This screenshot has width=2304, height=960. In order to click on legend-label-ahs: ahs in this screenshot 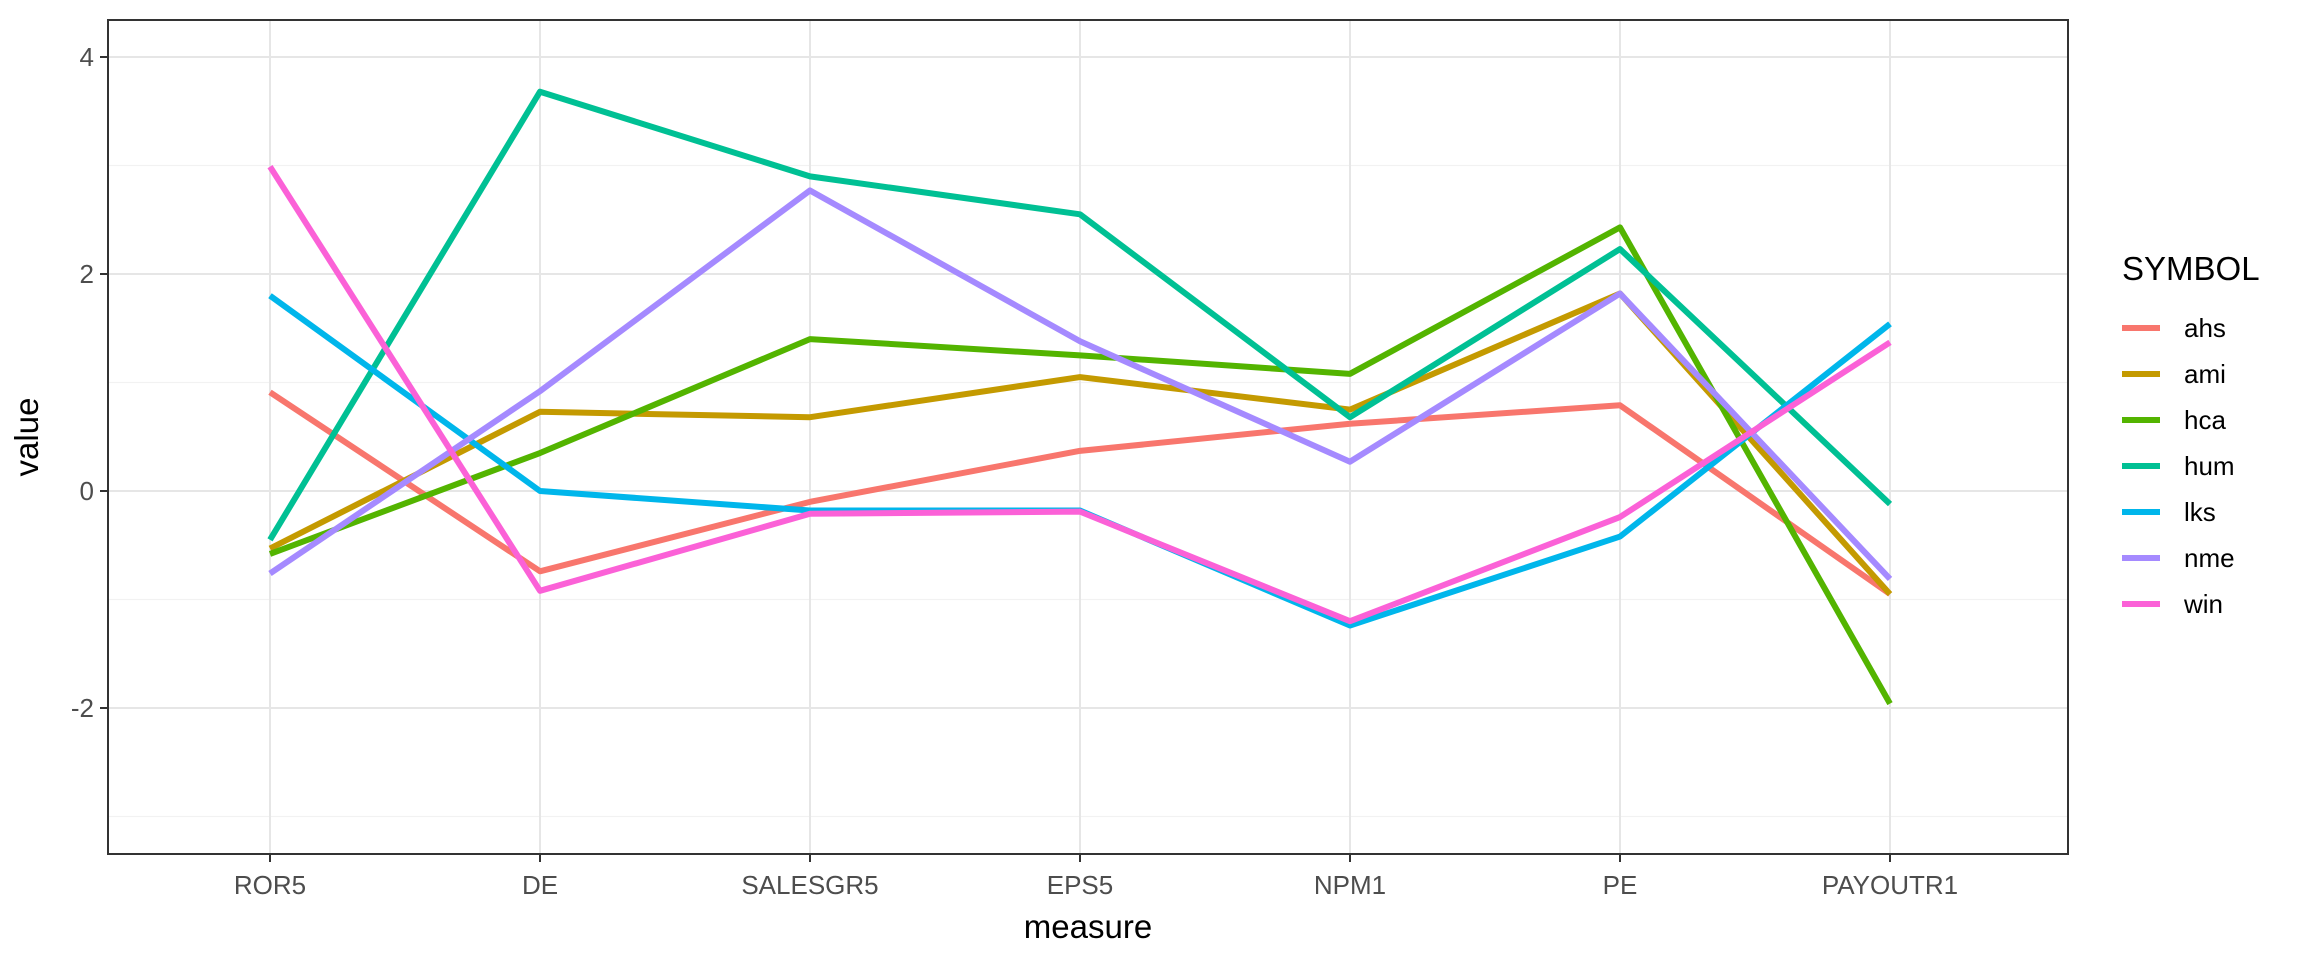, I will do `click(2205, 328)`.